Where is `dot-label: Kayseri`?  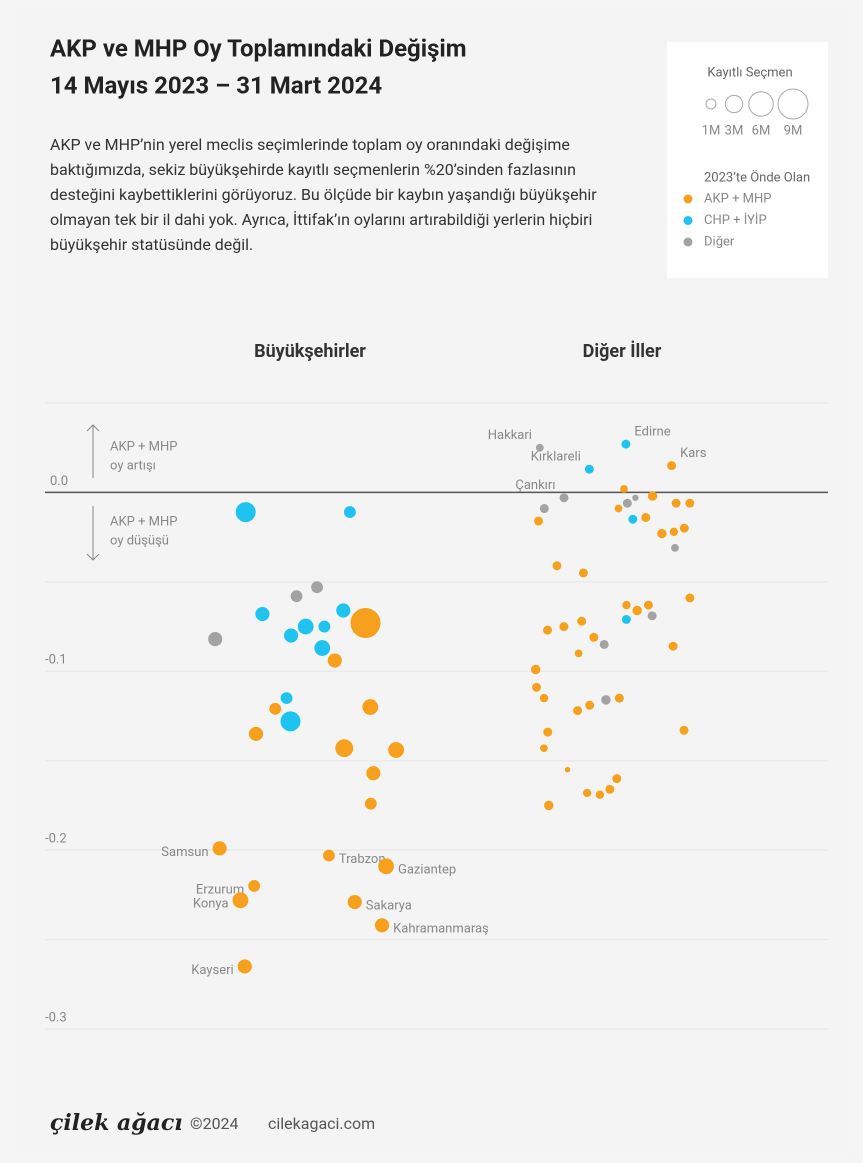
dot-label: Kayseri is located at coordinates (212, 970).